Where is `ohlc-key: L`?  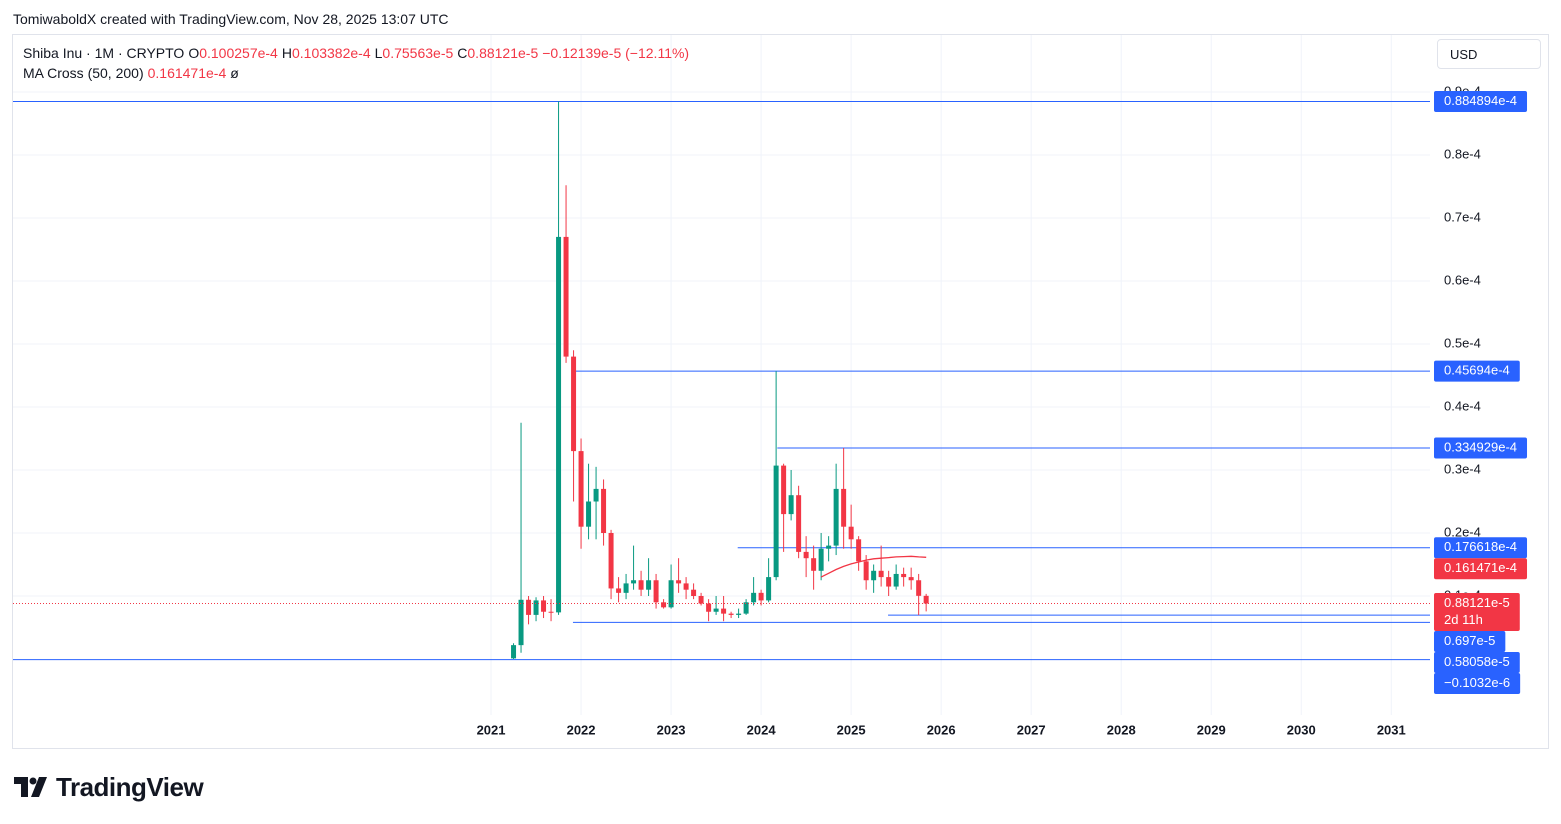
ohlc-key: L is located at coordinates (378, 53).